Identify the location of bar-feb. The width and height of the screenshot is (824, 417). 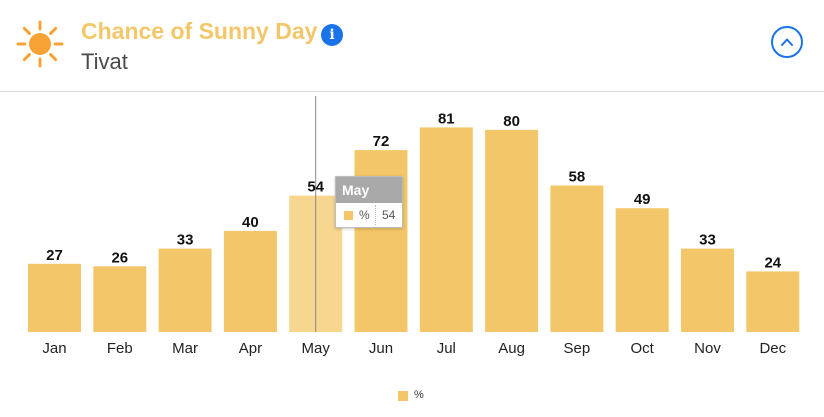
(120, 299).